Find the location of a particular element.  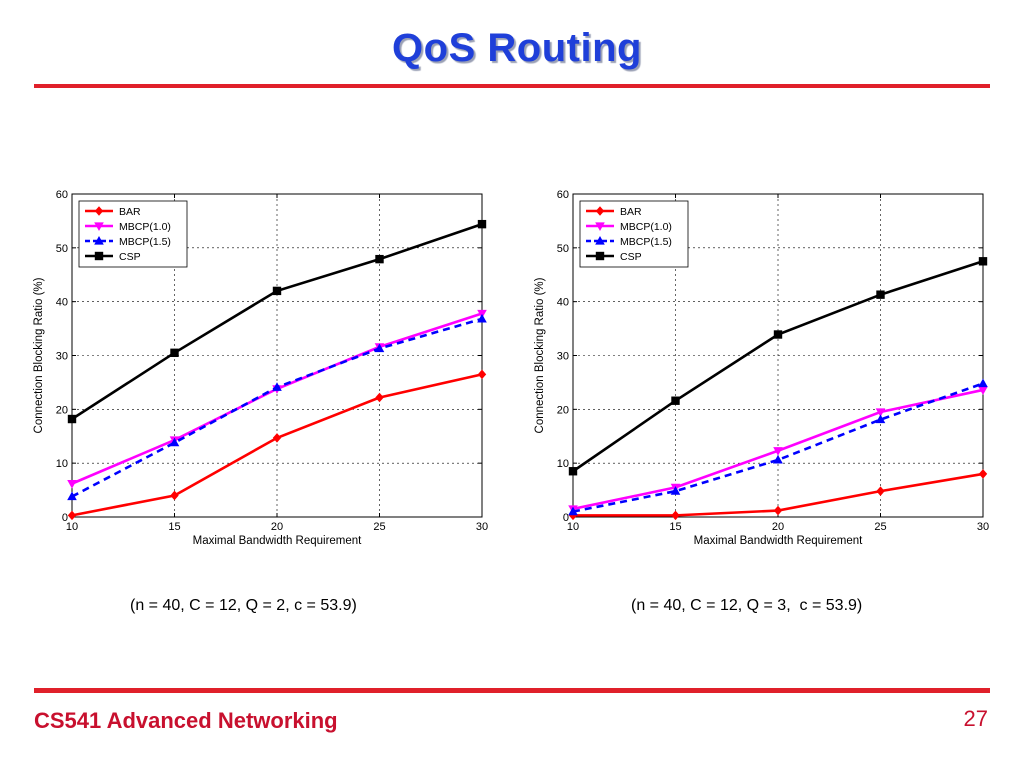

footer-divider is located at coordinates (512, 690).